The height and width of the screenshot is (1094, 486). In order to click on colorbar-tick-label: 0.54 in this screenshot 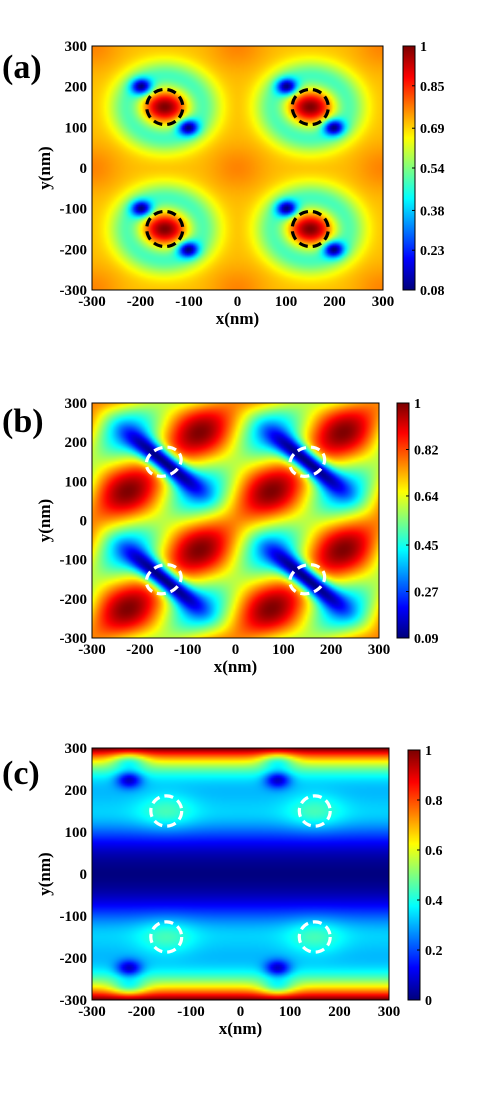, I will do `click(432, 169)`.